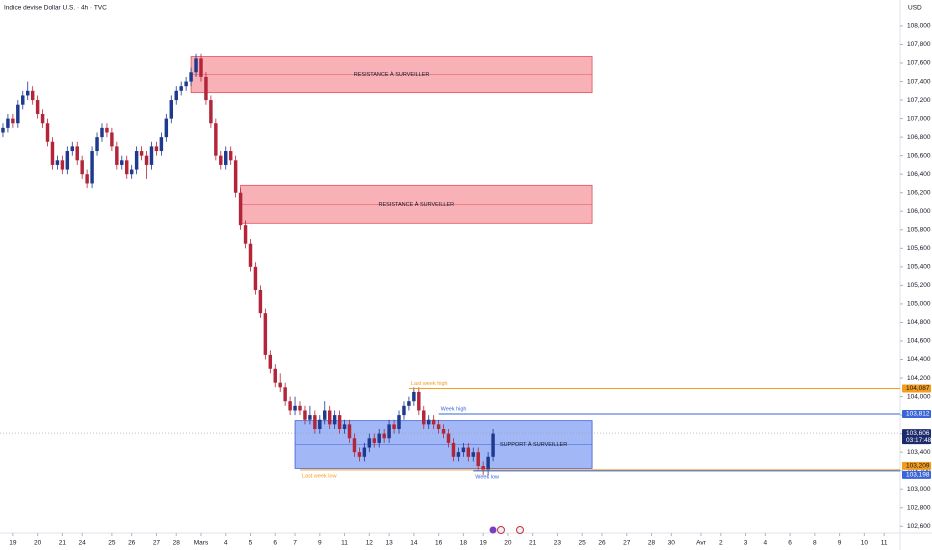 The image size is (932, 550). What do you see at coordinates (533, 444) in the screenshot?
I see `zone-label: SUPPORT À SURVEILLER` at bounding box center [533, 444].